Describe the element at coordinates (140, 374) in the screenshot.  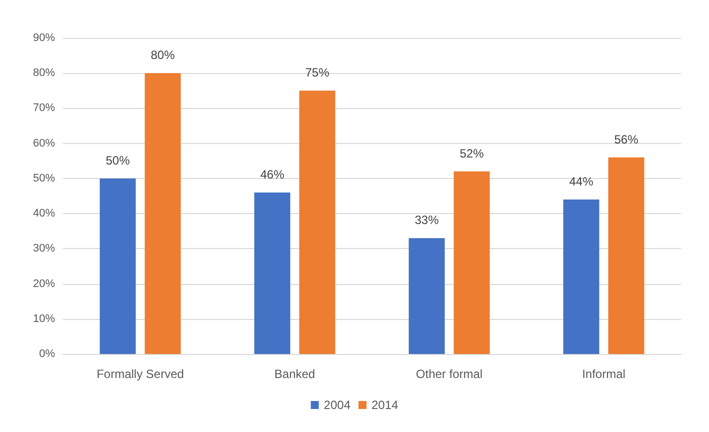
I see `x-tick-label: Formally Served` at that location.